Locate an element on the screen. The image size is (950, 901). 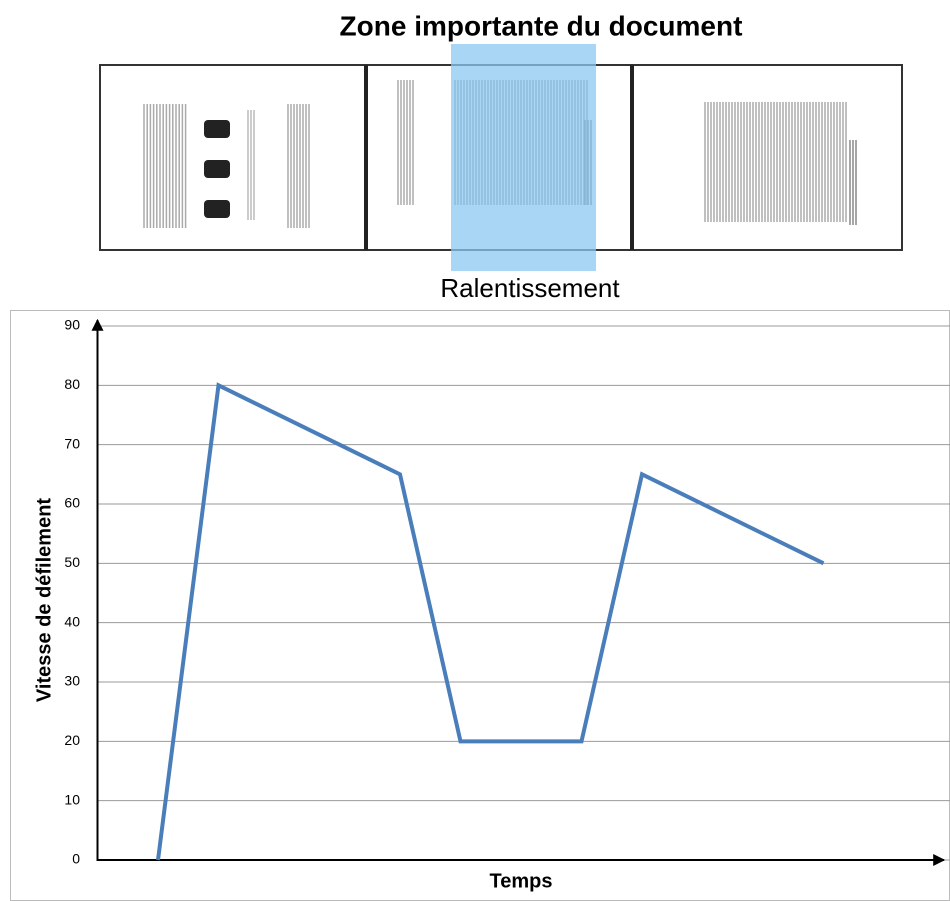
y-tick-label: 10 is located at coordinates (72, 799).